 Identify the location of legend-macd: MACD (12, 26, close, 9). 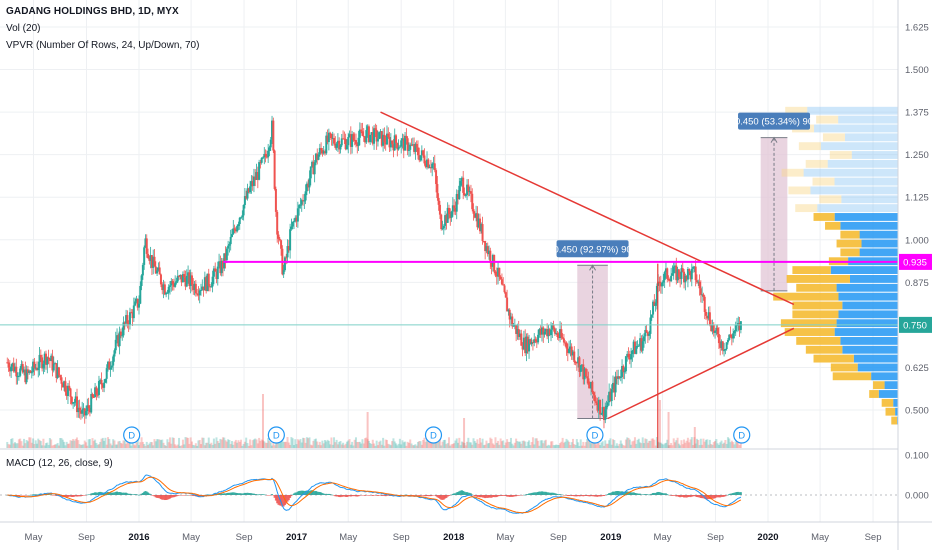
(59, 463).